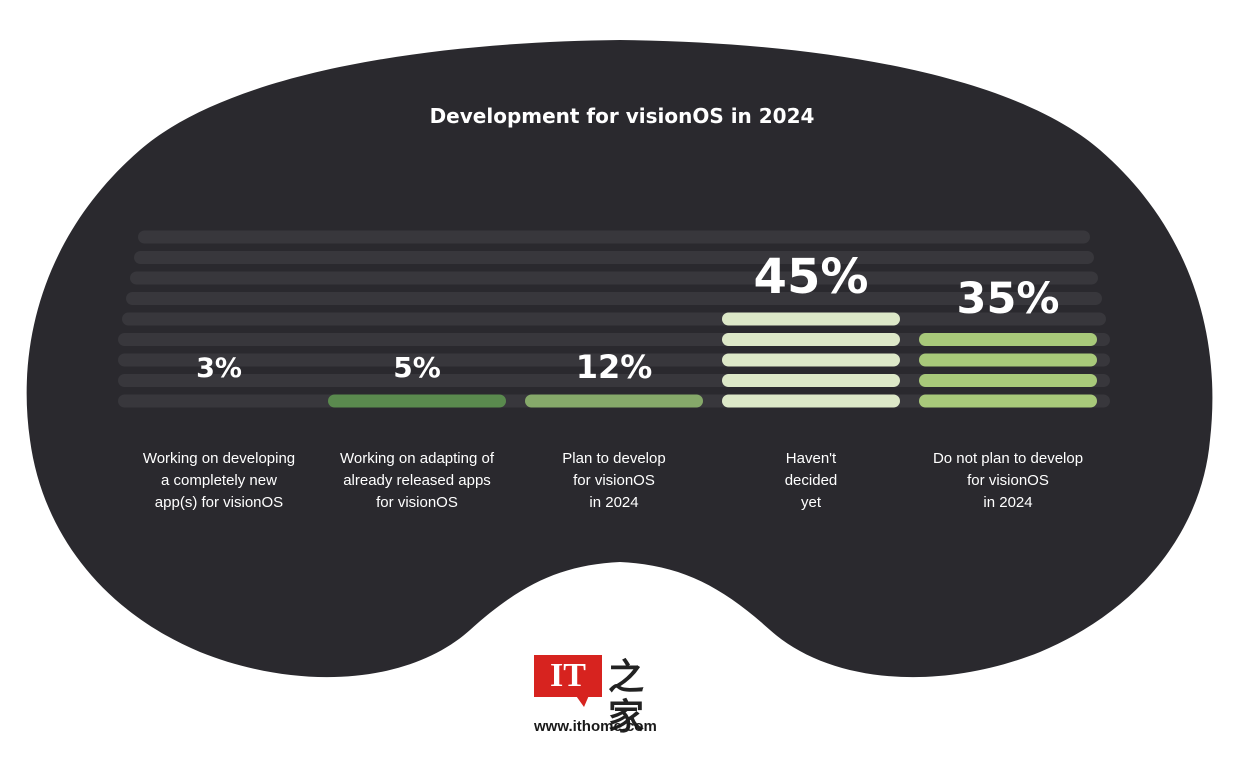 The width and height of the screenshot is (1244, 771). What do you see at coordinates (614, 502) in the screenshot?
I see `category-label-3-line-3: in 2024` at bounding box center [614, 502].